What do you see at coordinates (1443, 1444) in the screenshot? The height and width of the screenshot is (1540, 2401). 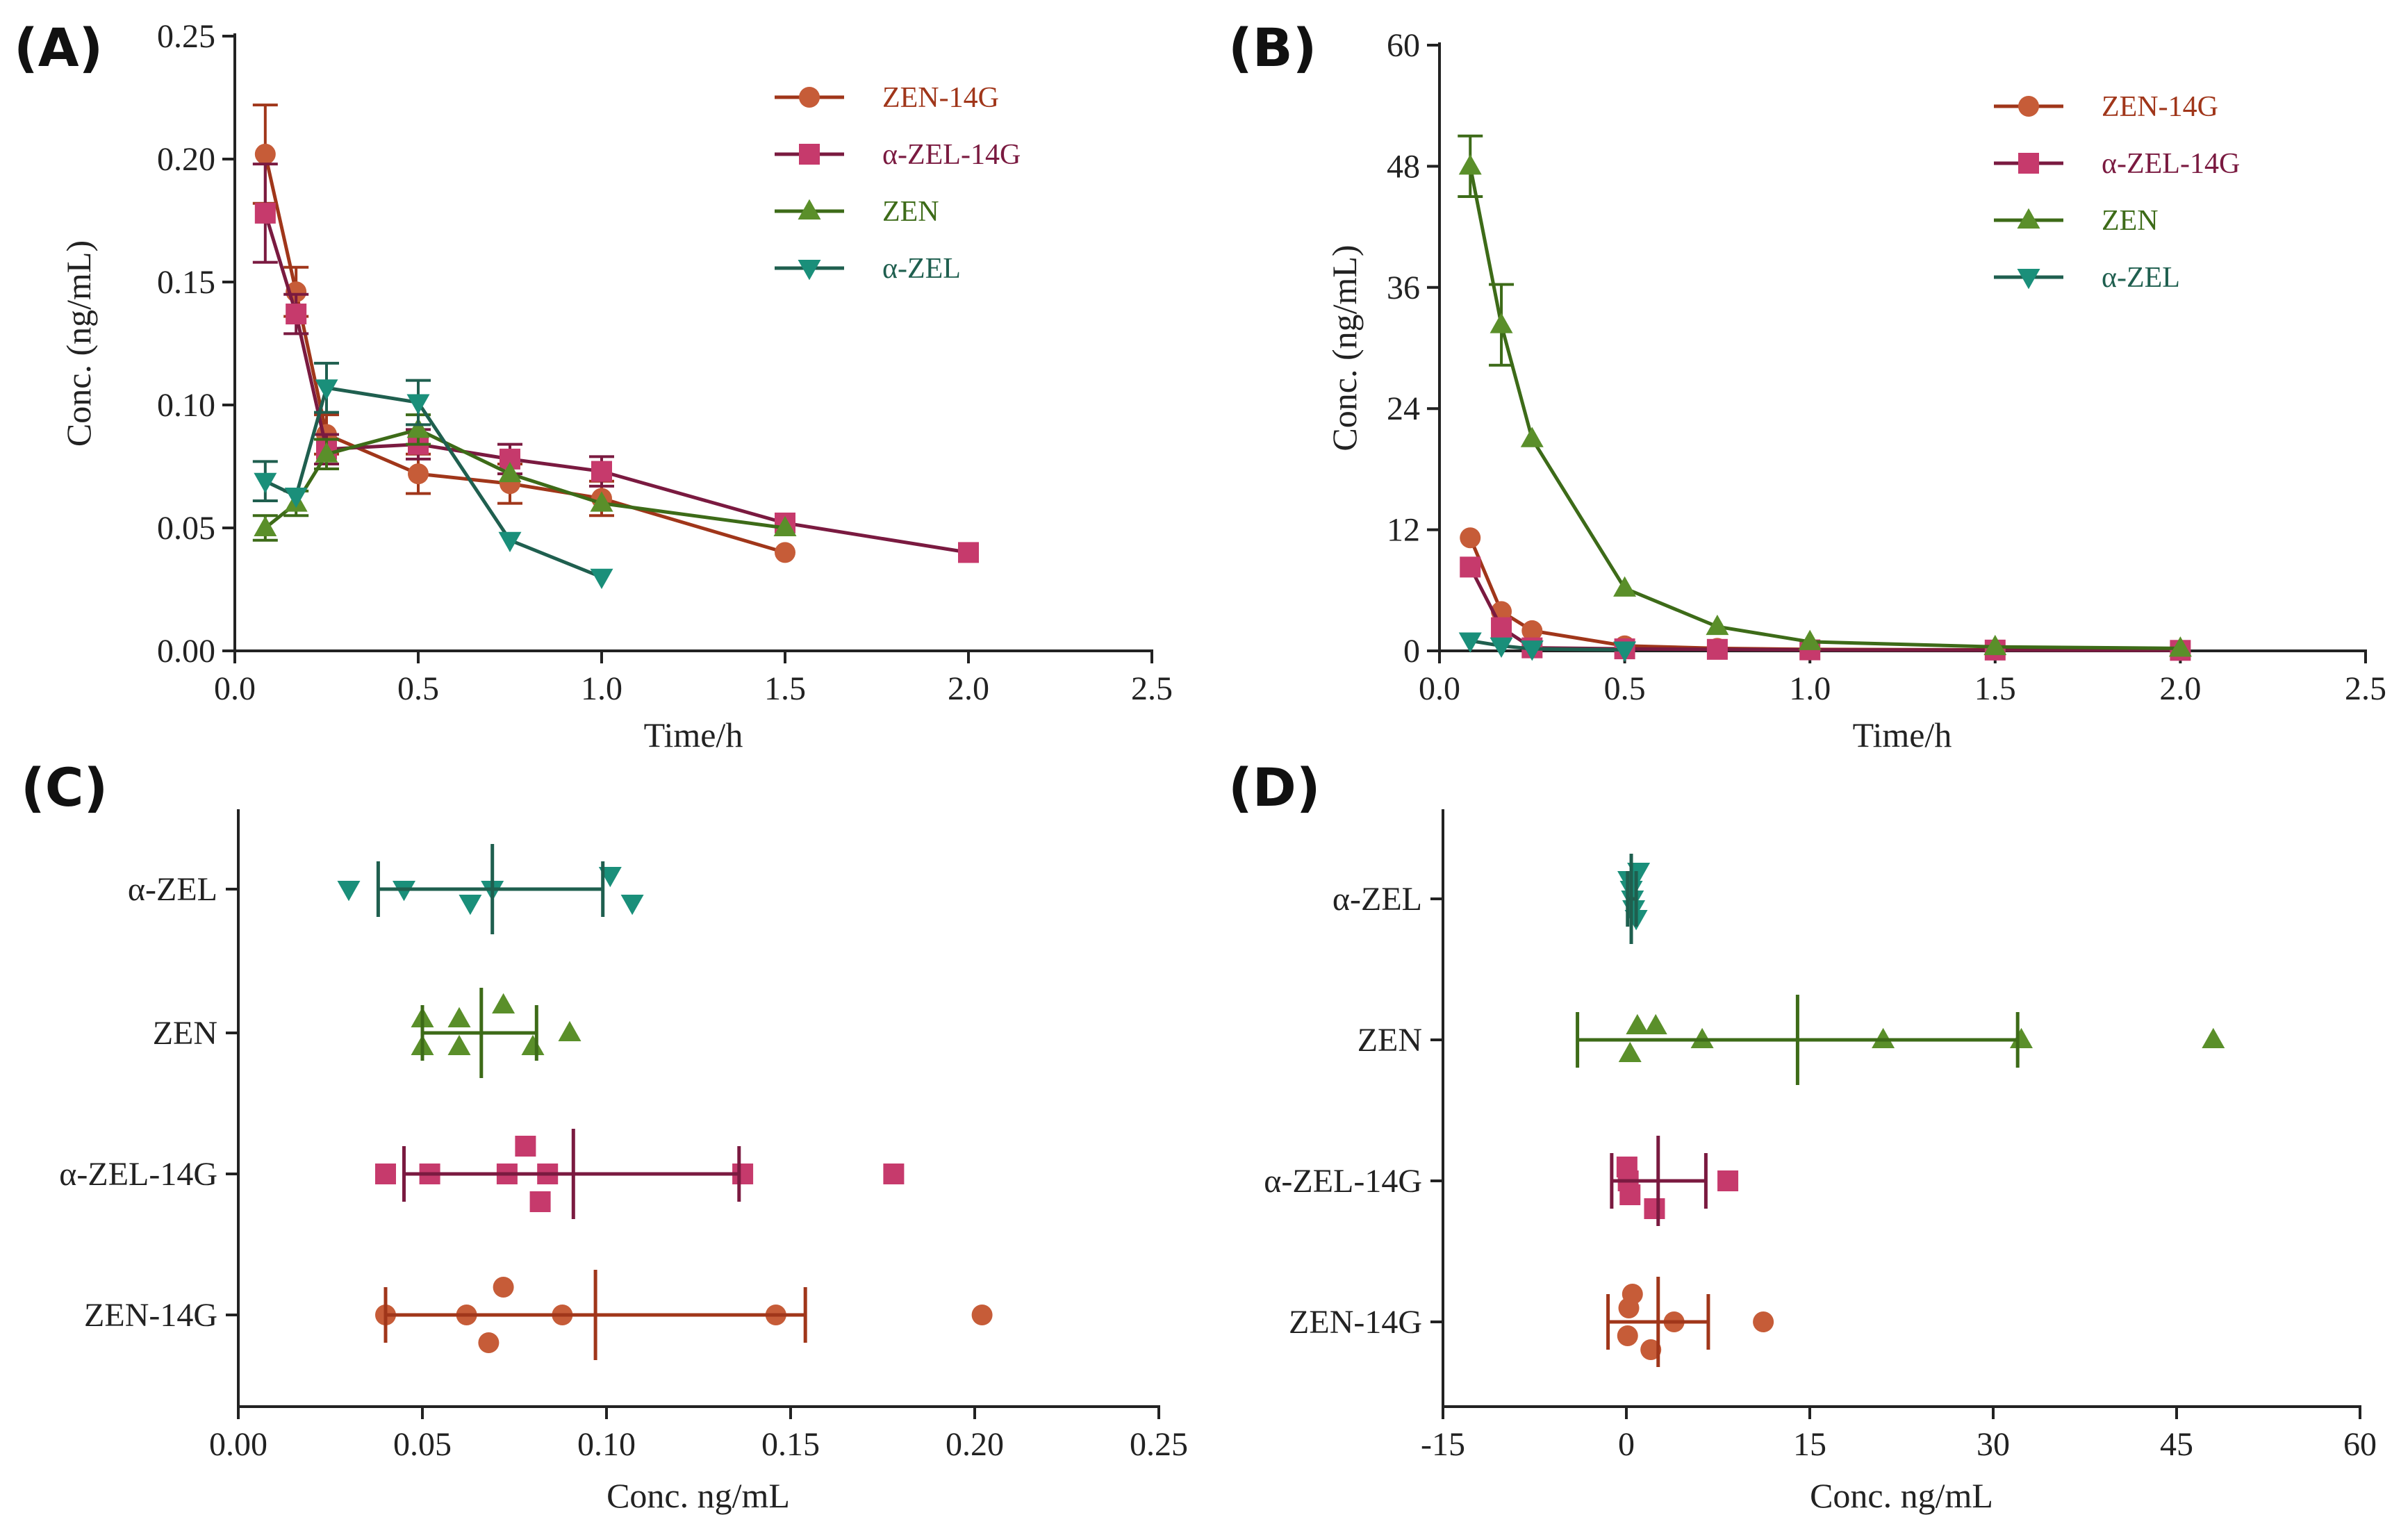 I see `x-tick-label: -15` at bounding box center [1443, 1444].